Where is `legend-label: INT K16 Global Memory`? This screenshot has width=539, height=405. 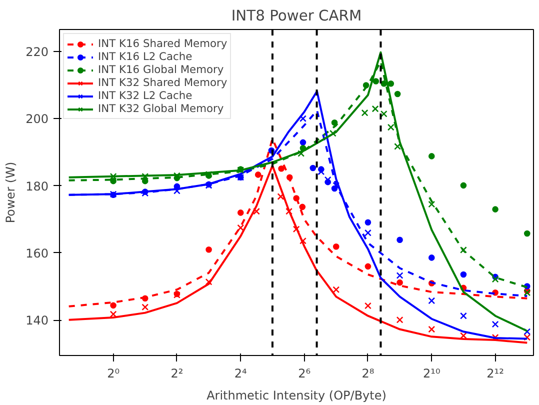 legend-label: INT K16 Global Memory is located at coordinates (161, 69).